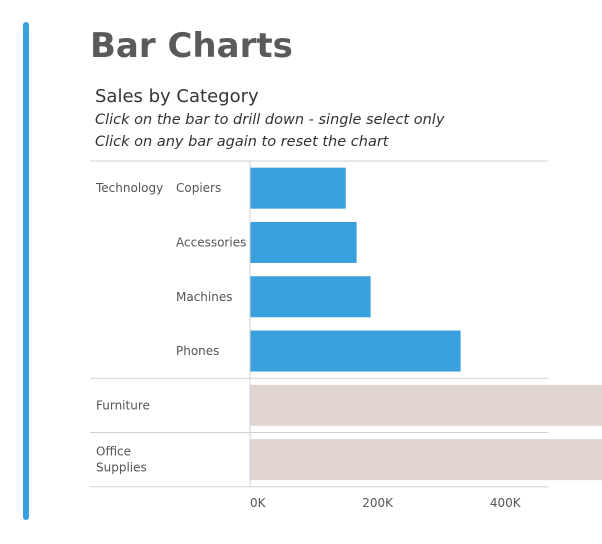  Describe the element at coordinates (113, 452) in the screenshot. I see `category-label: Office` at that location.